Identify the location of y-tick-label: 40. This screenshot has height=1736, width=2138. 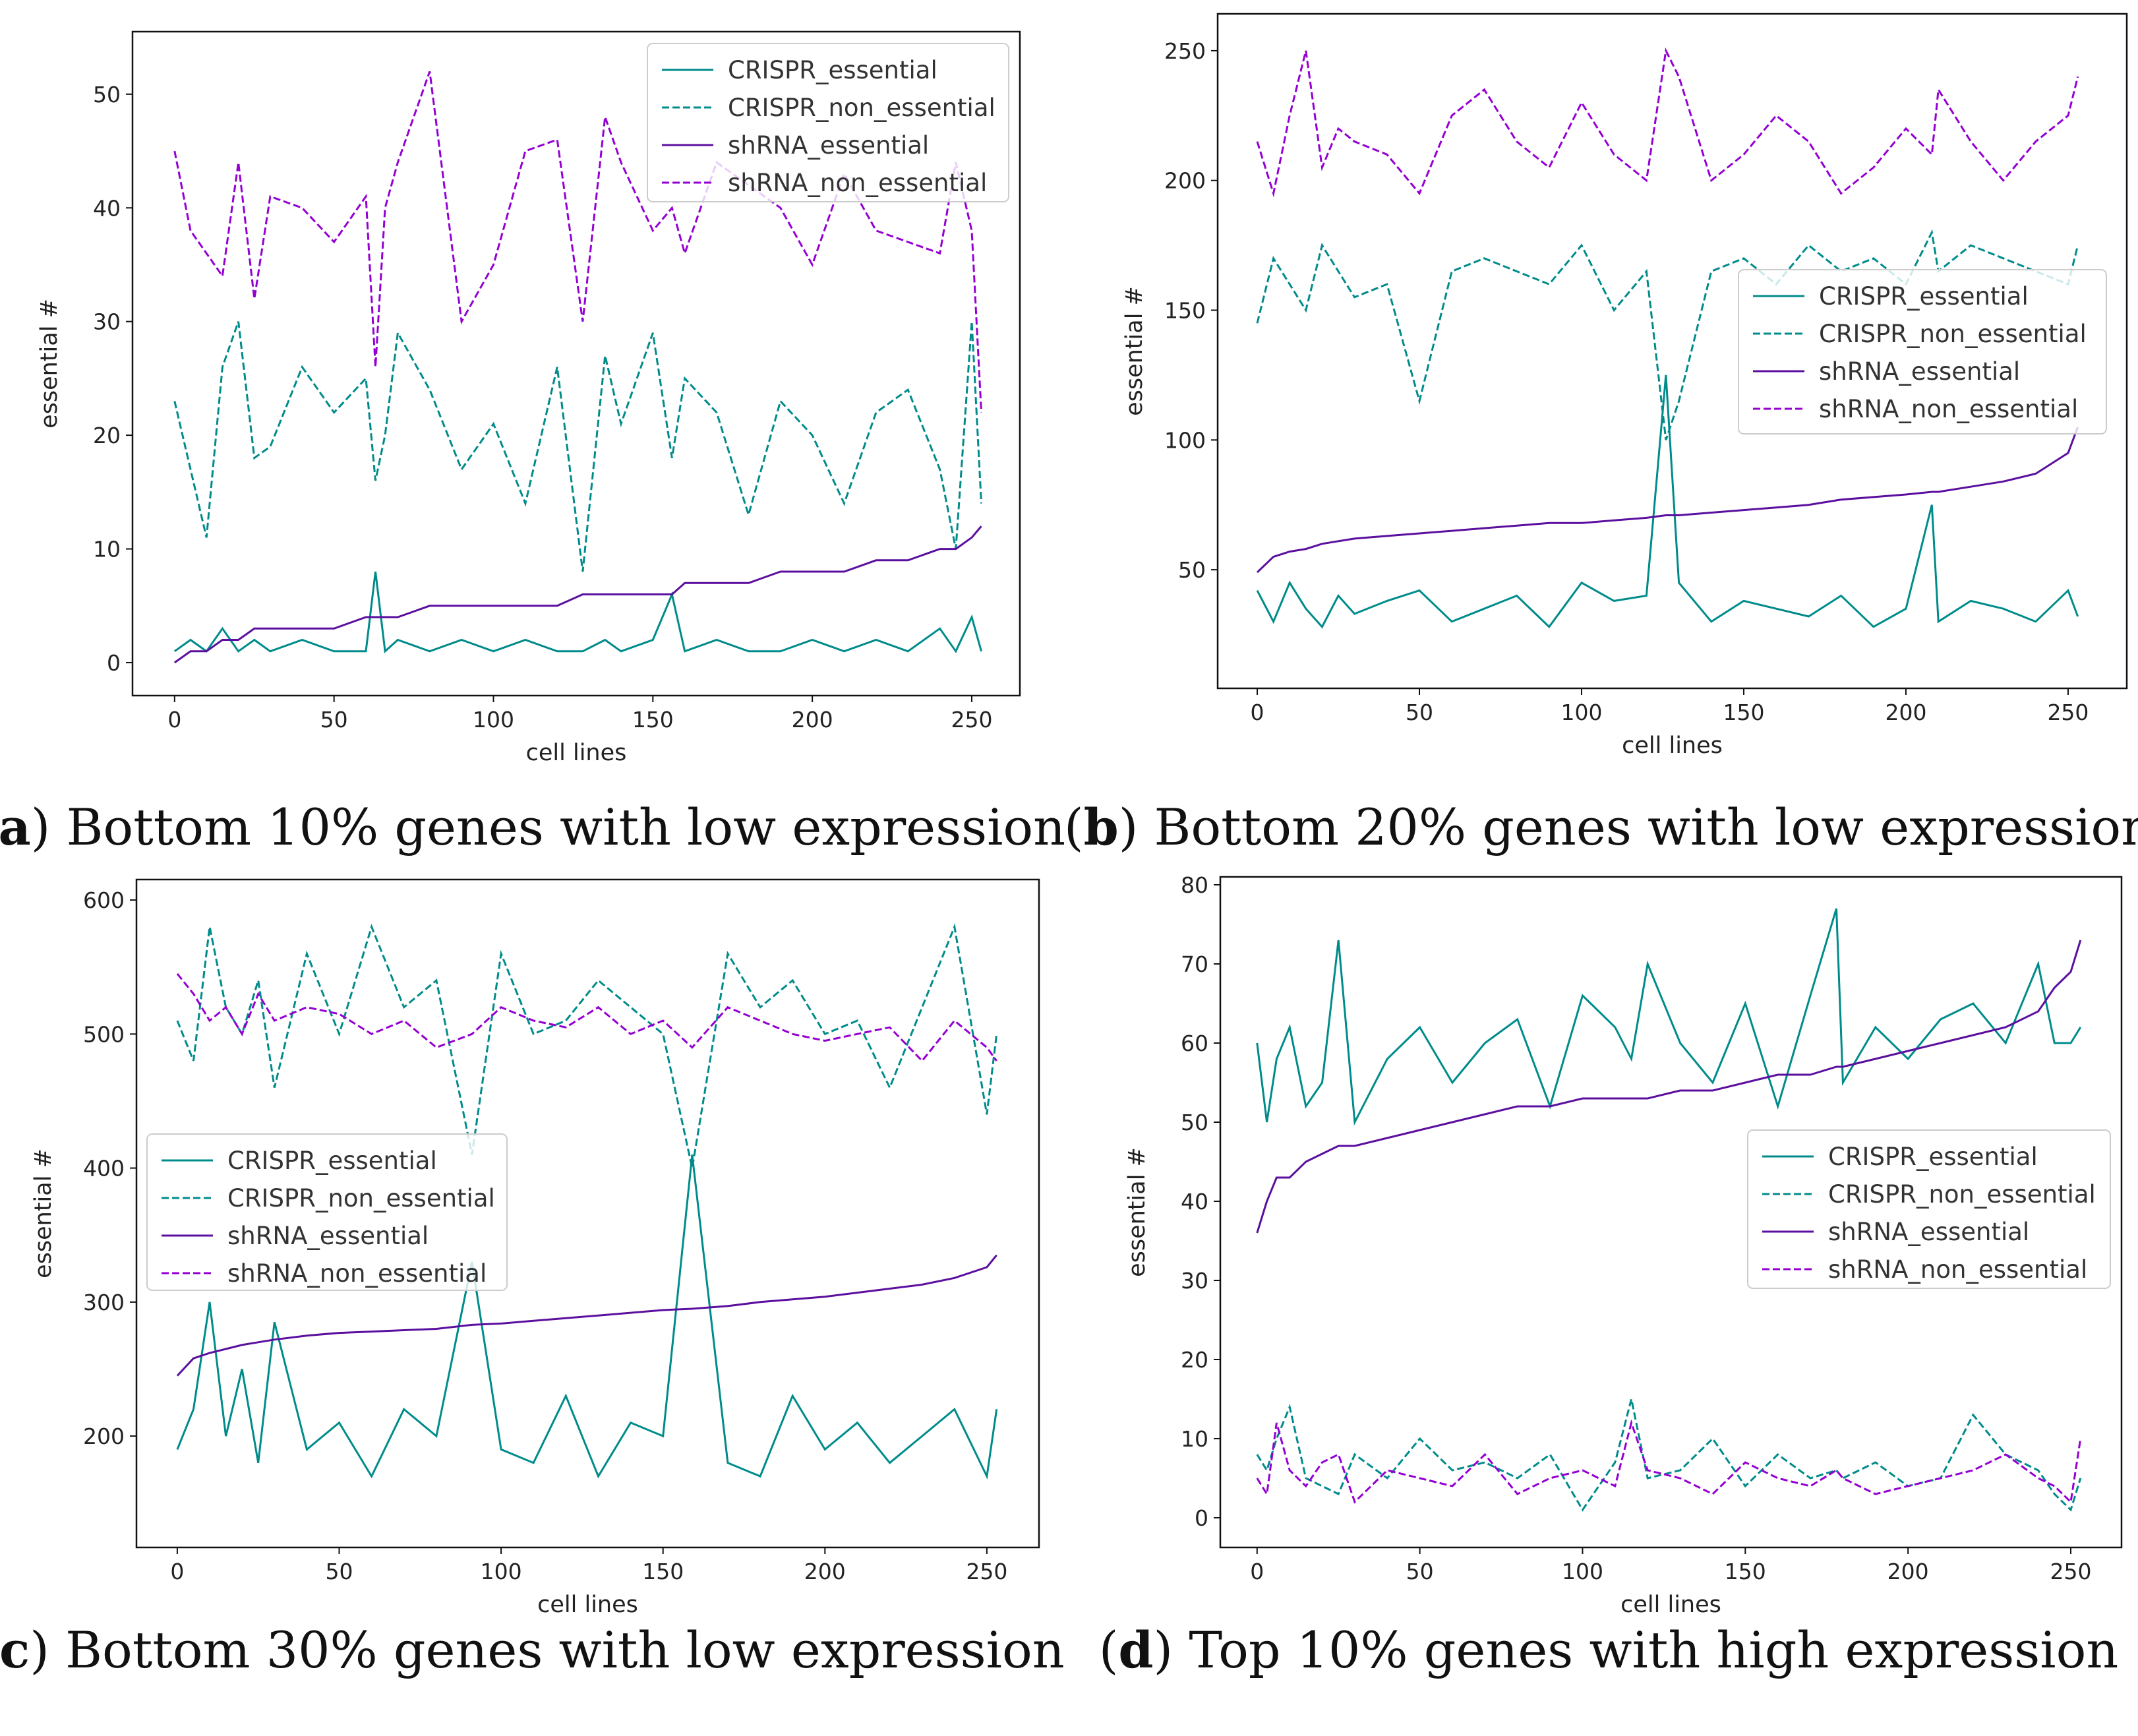
(1194, 1201).